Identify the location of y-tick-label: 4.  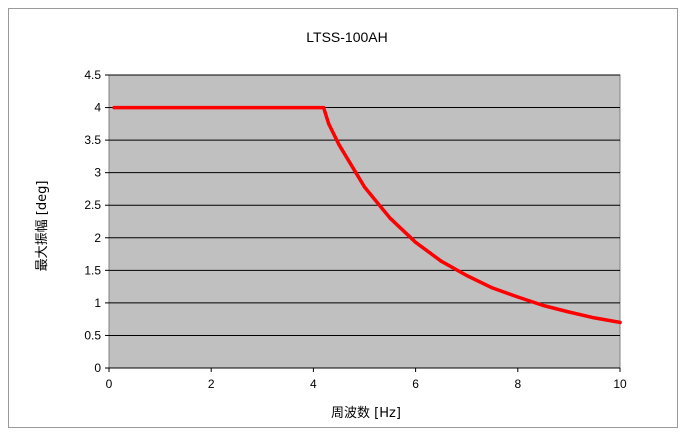
(97, 108).